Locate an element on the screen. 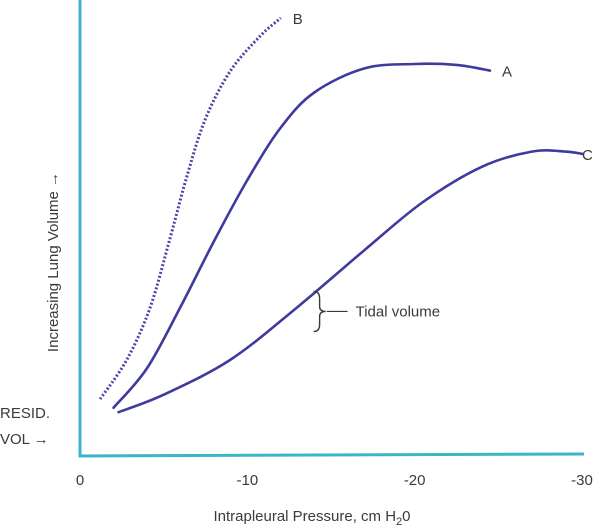 This screenshot has height=526, width=598. x-tick-label: -20 is located at coordinates (415, 480).